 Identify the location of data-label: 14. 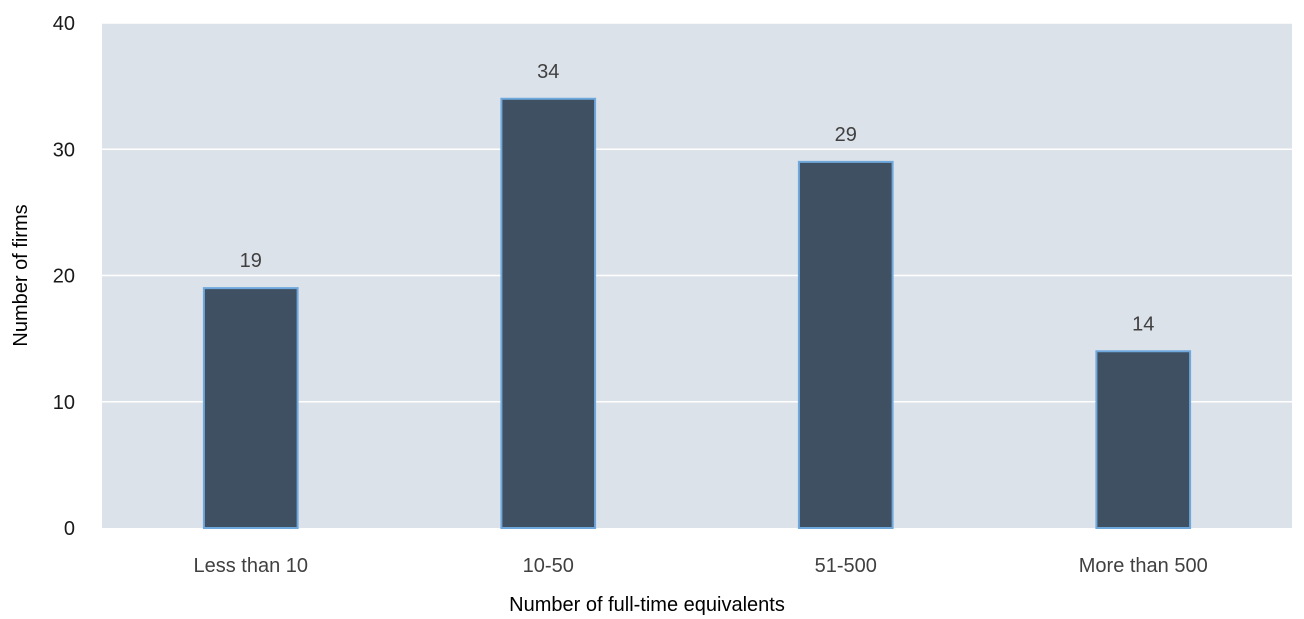
(1143, 324).